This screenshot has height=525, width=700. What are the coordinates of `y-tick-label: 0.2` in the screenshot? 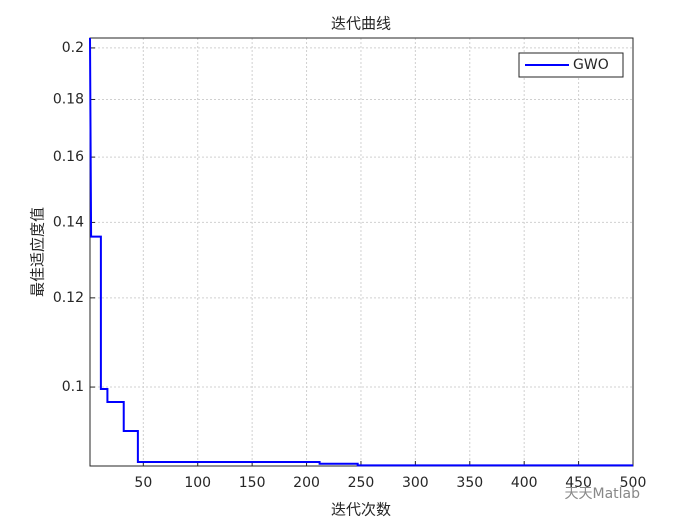 It's located at (73, 48).